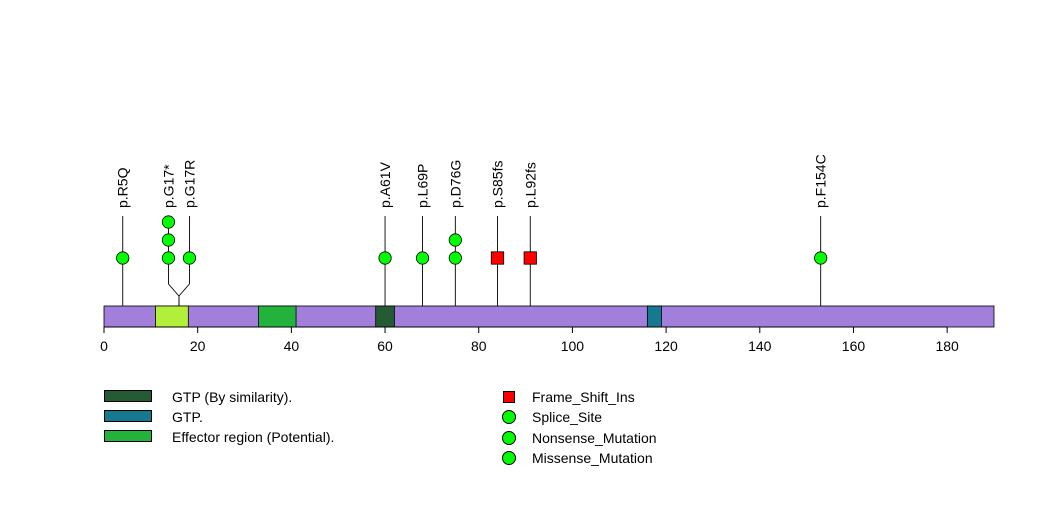  What do you see at coordinates (232, 397) in the screenshot?
I see `legend-label: GTP (By similarity).` at bounding box center [232, 397].